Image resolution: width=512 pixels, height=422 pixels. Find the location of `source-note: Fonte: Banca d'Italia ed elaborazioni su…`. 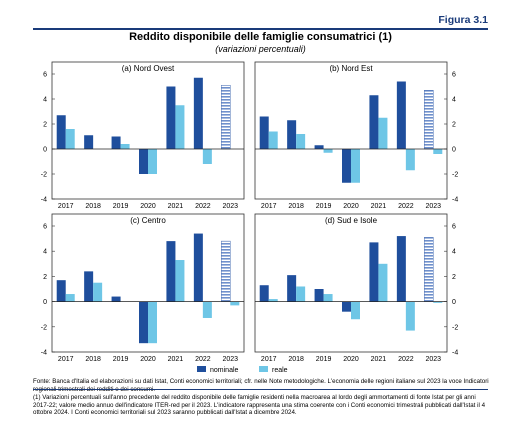

source-note: Fonte: Banca d'Italia ed elaborazioni su… is located at coordinates (261, 385).